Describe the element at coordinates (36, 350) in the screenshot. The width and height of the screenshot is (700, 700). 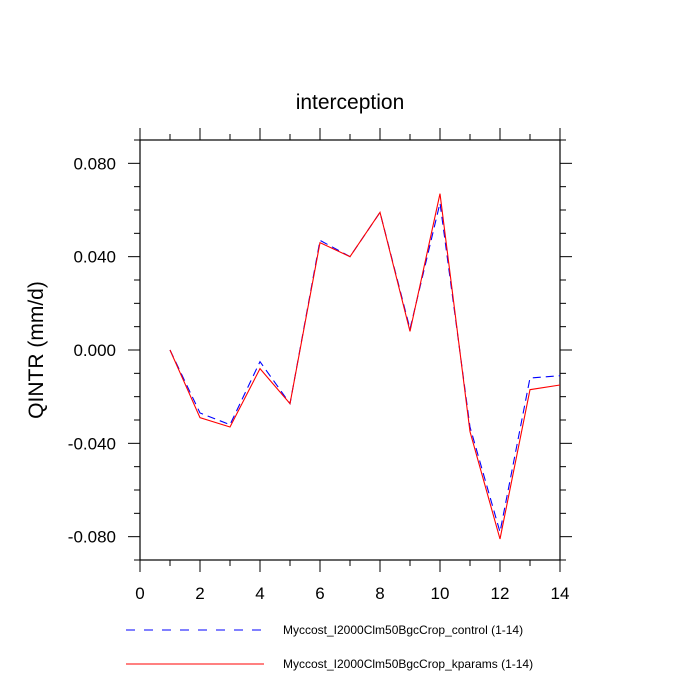
I see `y-axis-label: QINTR (mm/d)` at that location.